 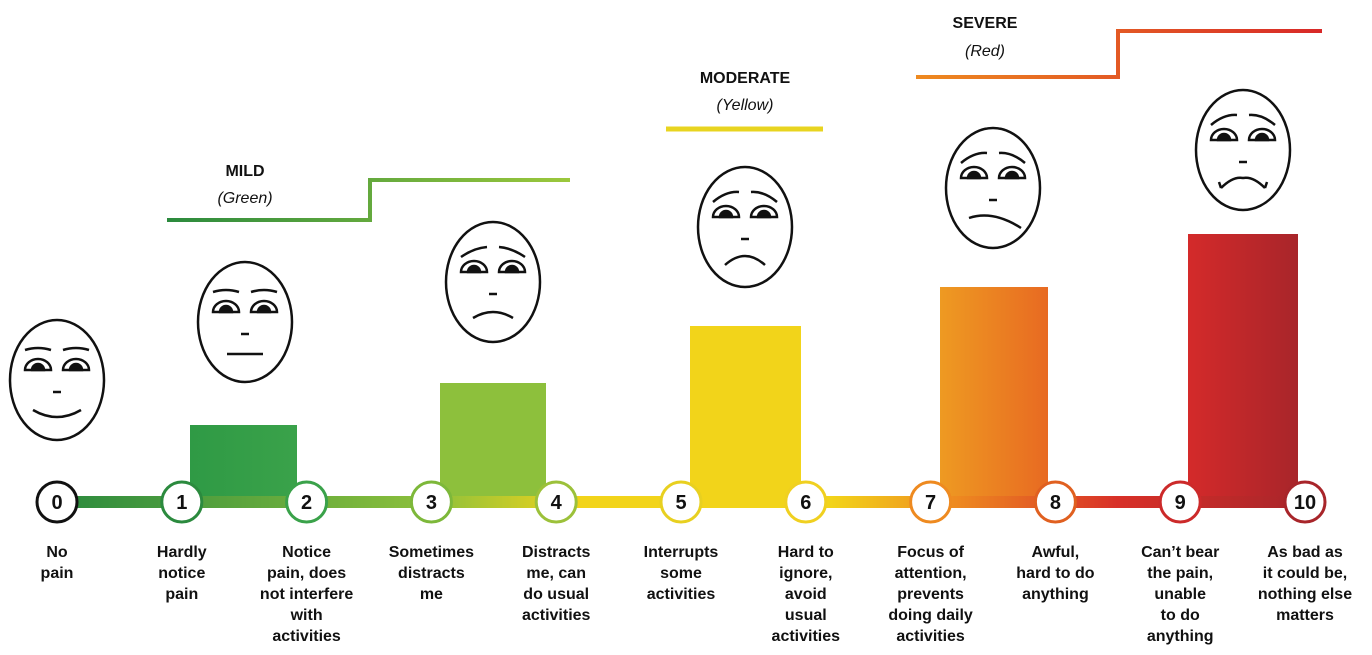 I want to click on level-description: prevents, so click(x=930, y=594).